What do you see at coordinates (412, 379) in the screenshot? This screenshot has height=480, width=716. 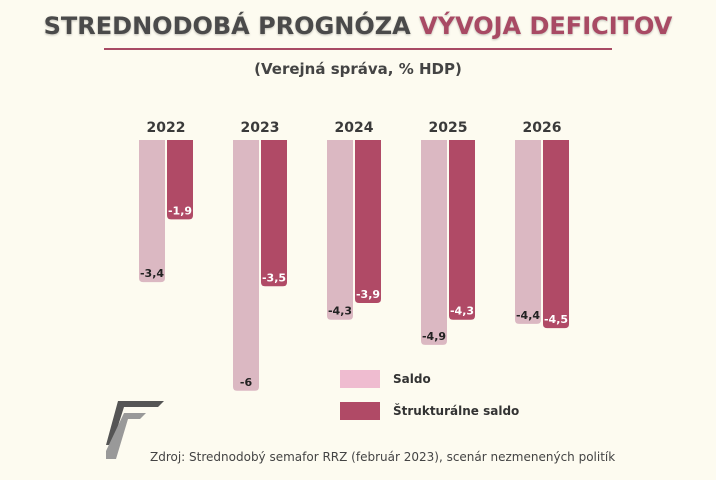 I see `legend-label: Saldo` at bounding box center [412, 379].